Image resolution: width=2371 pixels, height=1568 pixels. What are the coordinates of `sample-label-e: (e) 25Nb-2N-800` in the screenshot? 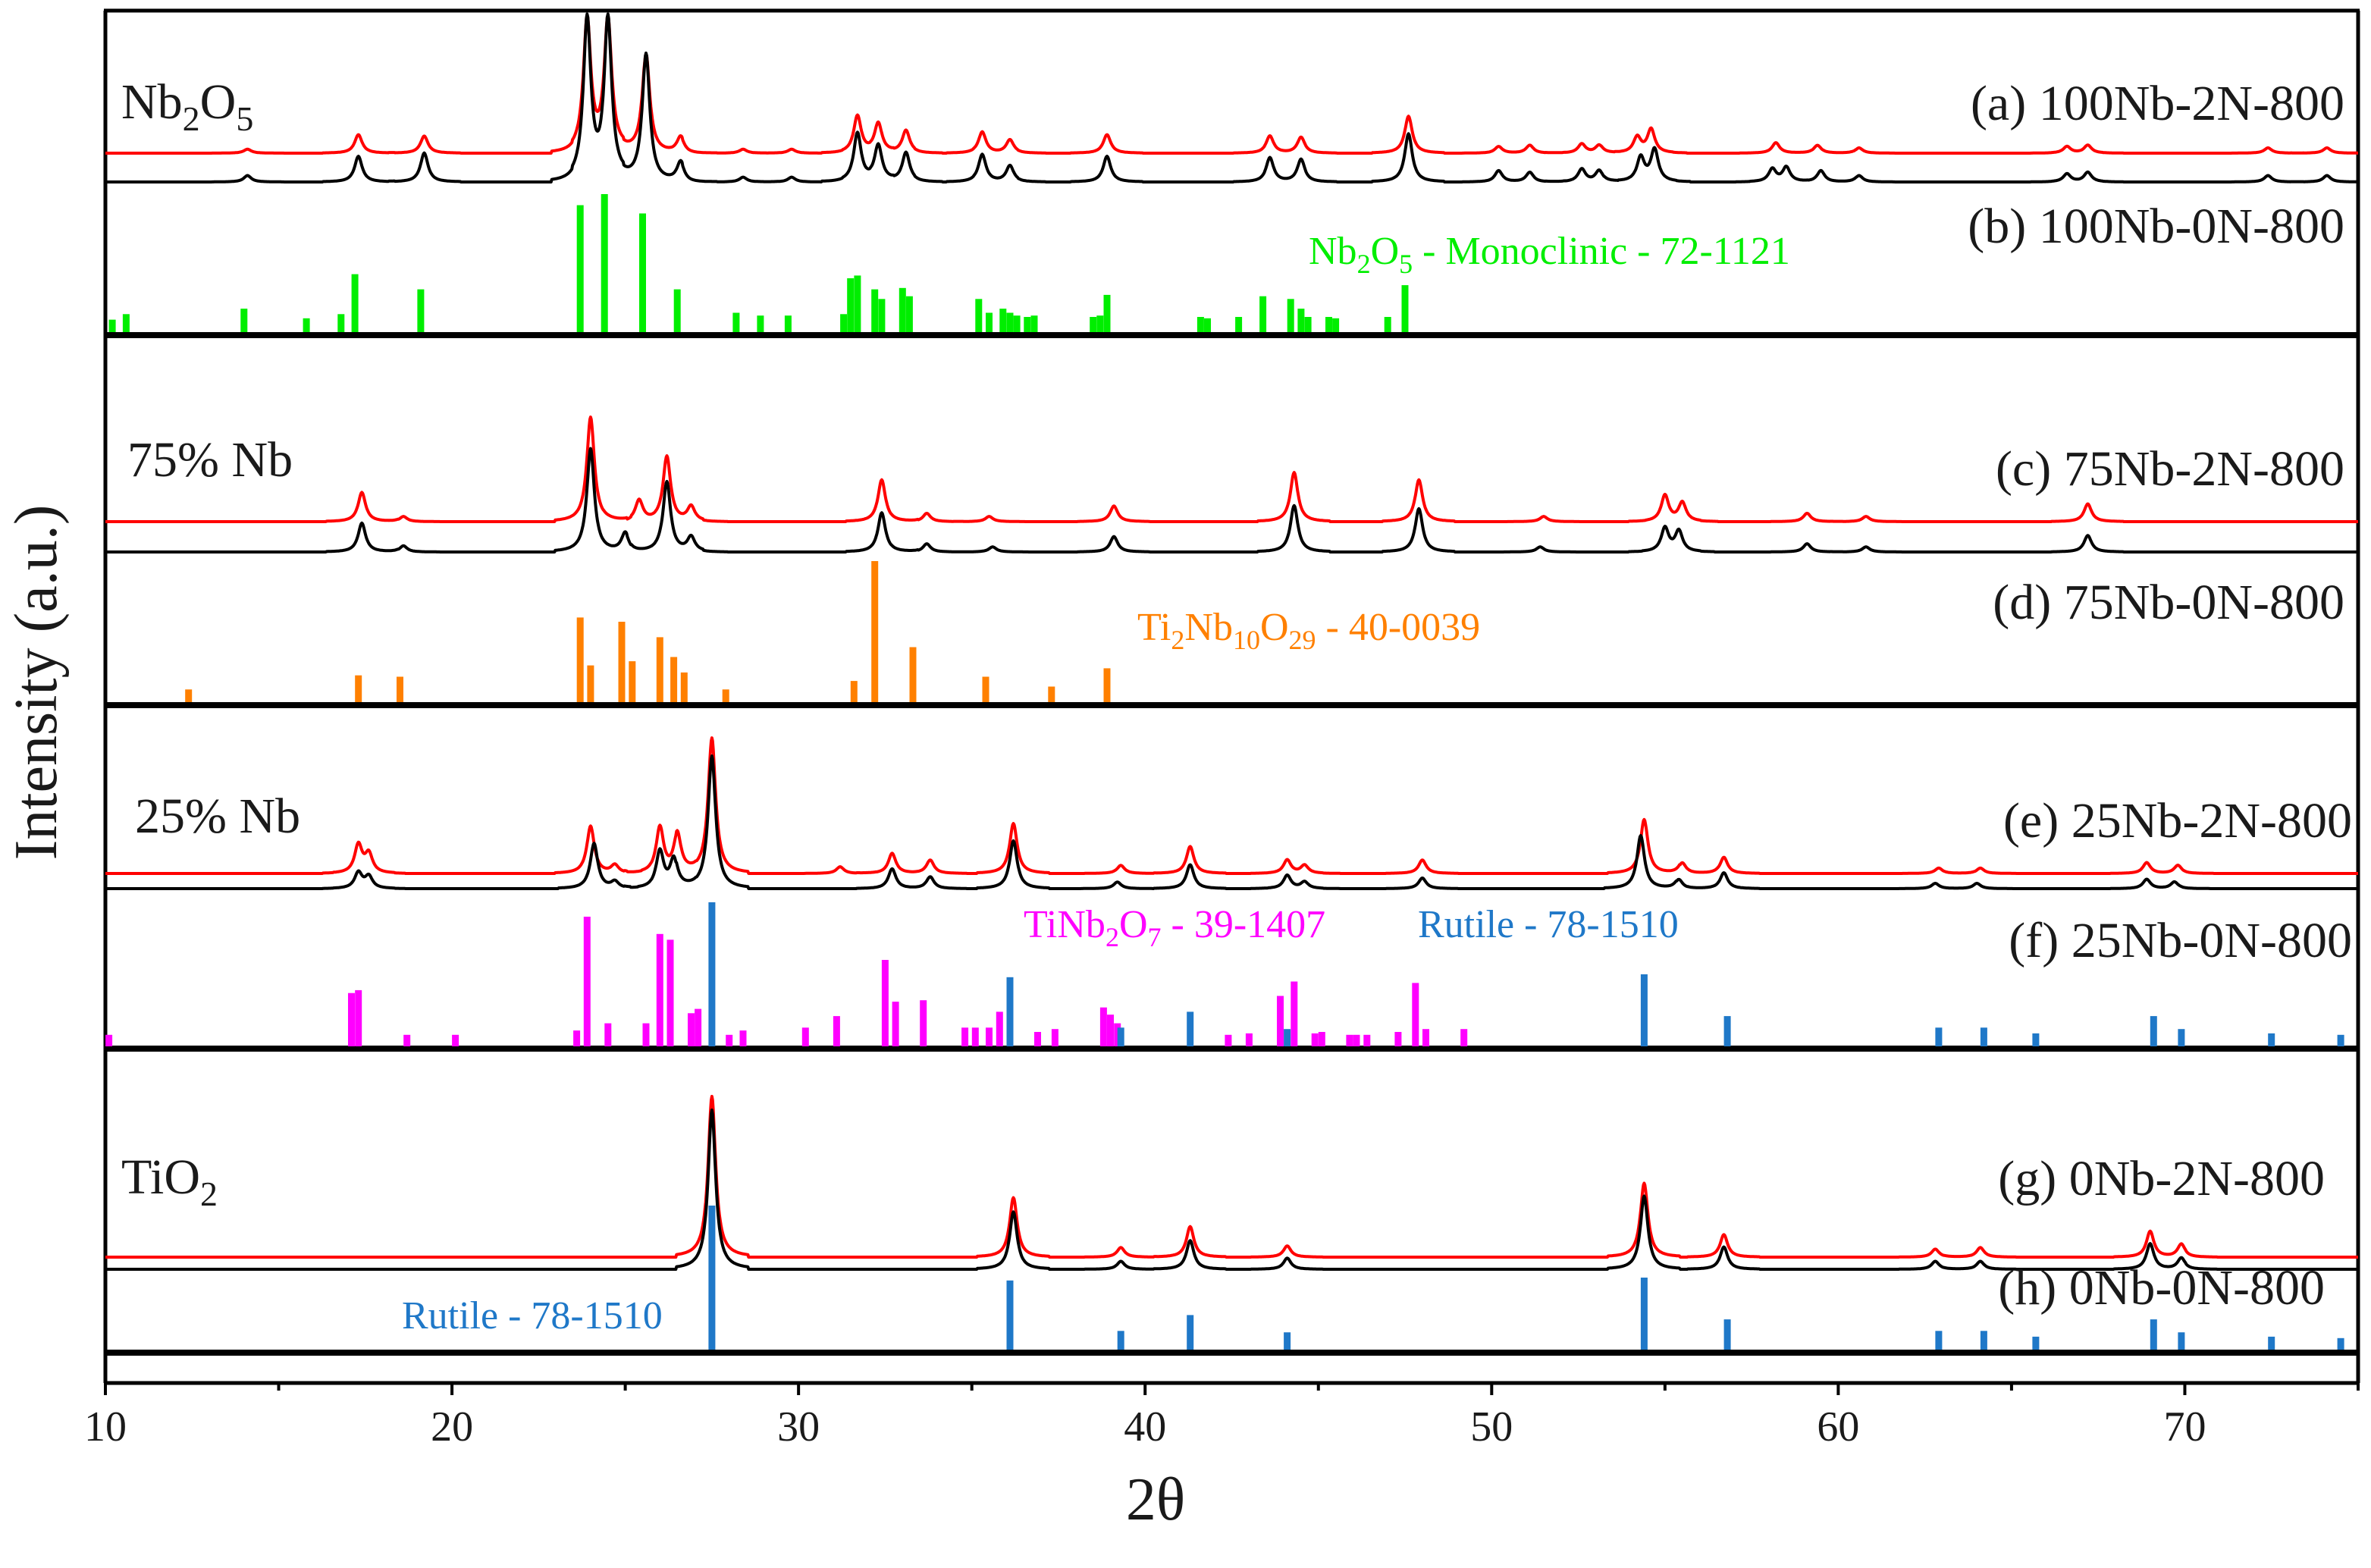 It's located at (2177, 821).